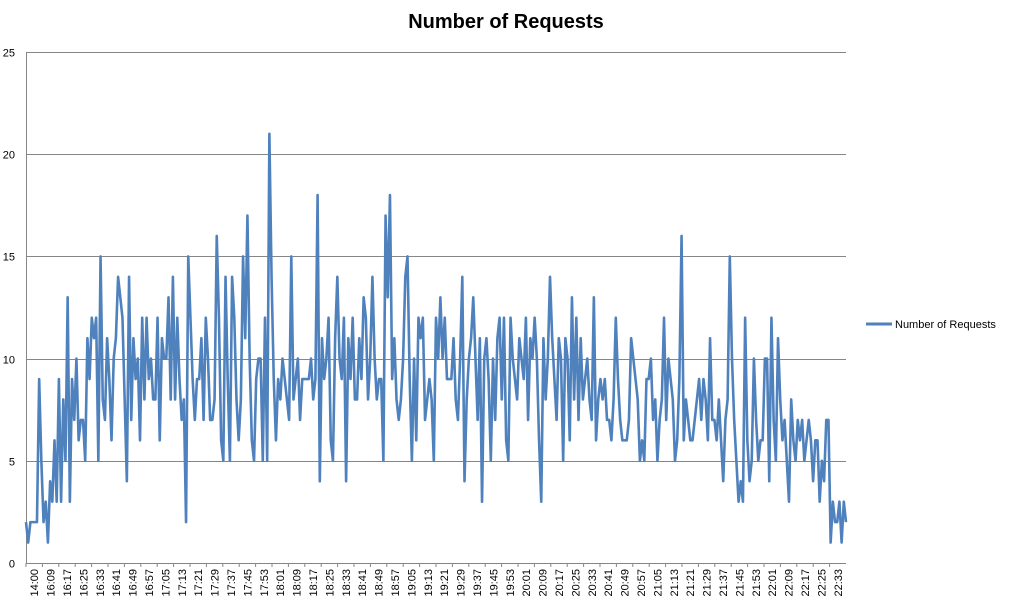 This screenshot has width=1016, height=608. What do you see at coordinates (506, 22) in the screenshot?
I see `chart-title: Number of Requests` at bounding box center [506, 22].